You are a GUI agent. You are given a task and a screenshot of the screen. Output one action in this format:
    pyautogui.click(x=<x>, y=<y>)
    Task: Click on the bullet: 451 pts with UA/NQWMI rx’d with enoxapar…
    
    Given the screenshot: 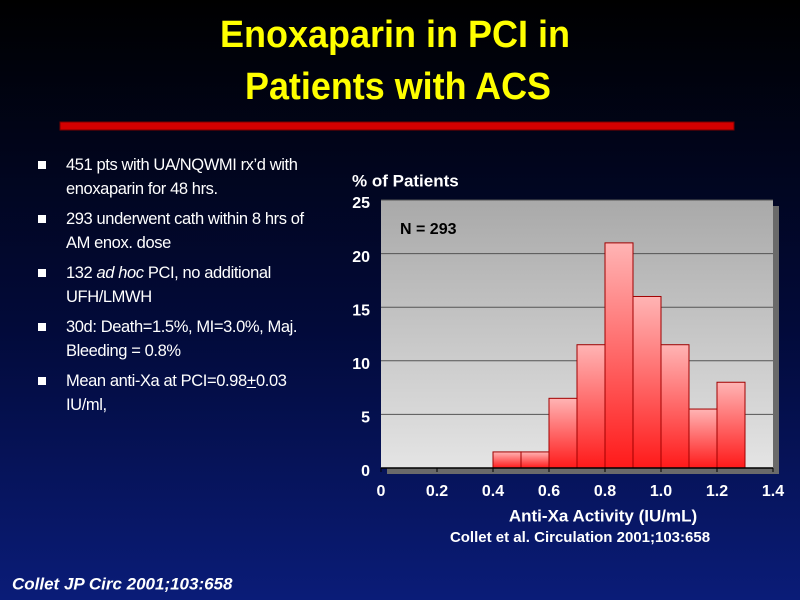 What is the action you would take?
    pyautogui.click(x=181, y=177)
    